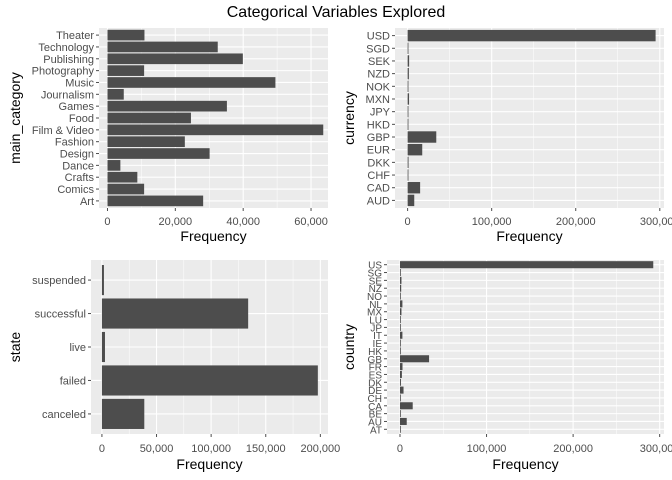 Image resolution: width=672 pixels, height=480 pixels. Describe the element at coordinates (400, 312) in the screenshot. I see `bar-mx` at that location.